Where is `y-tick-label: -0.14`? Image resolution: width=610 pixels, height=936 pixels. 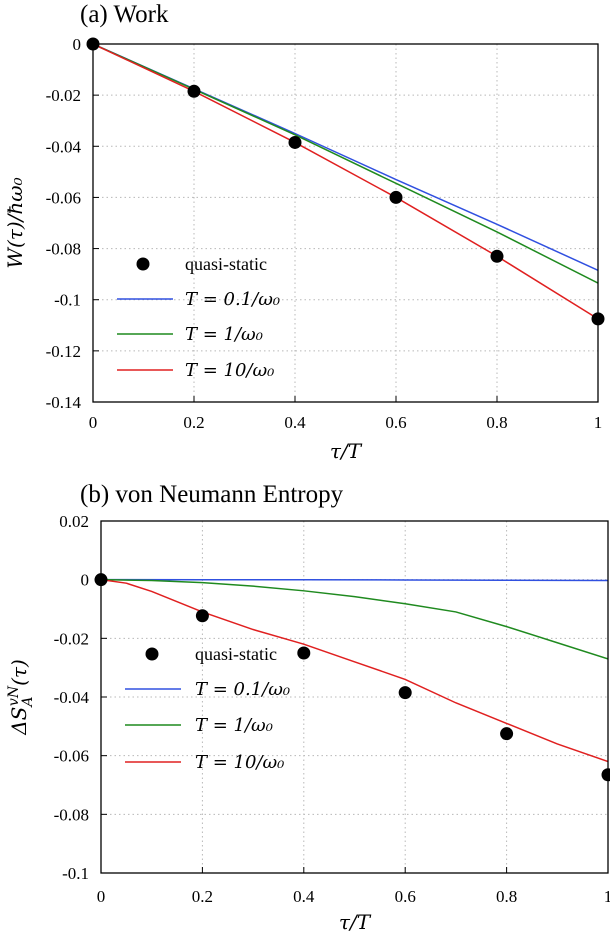
y-tick-label: -0.14 is located at coordinates (64, 402).